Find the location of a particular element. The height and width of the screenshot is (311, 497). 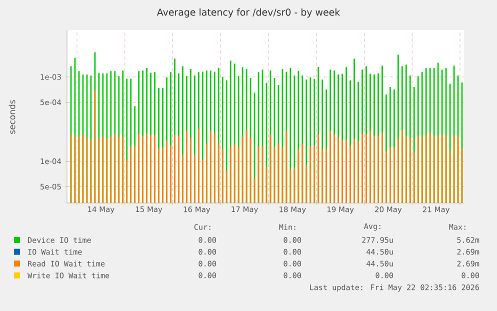

chart-title: Average latency for /dev/sr0 - by week is located at coordinates (248, 13).